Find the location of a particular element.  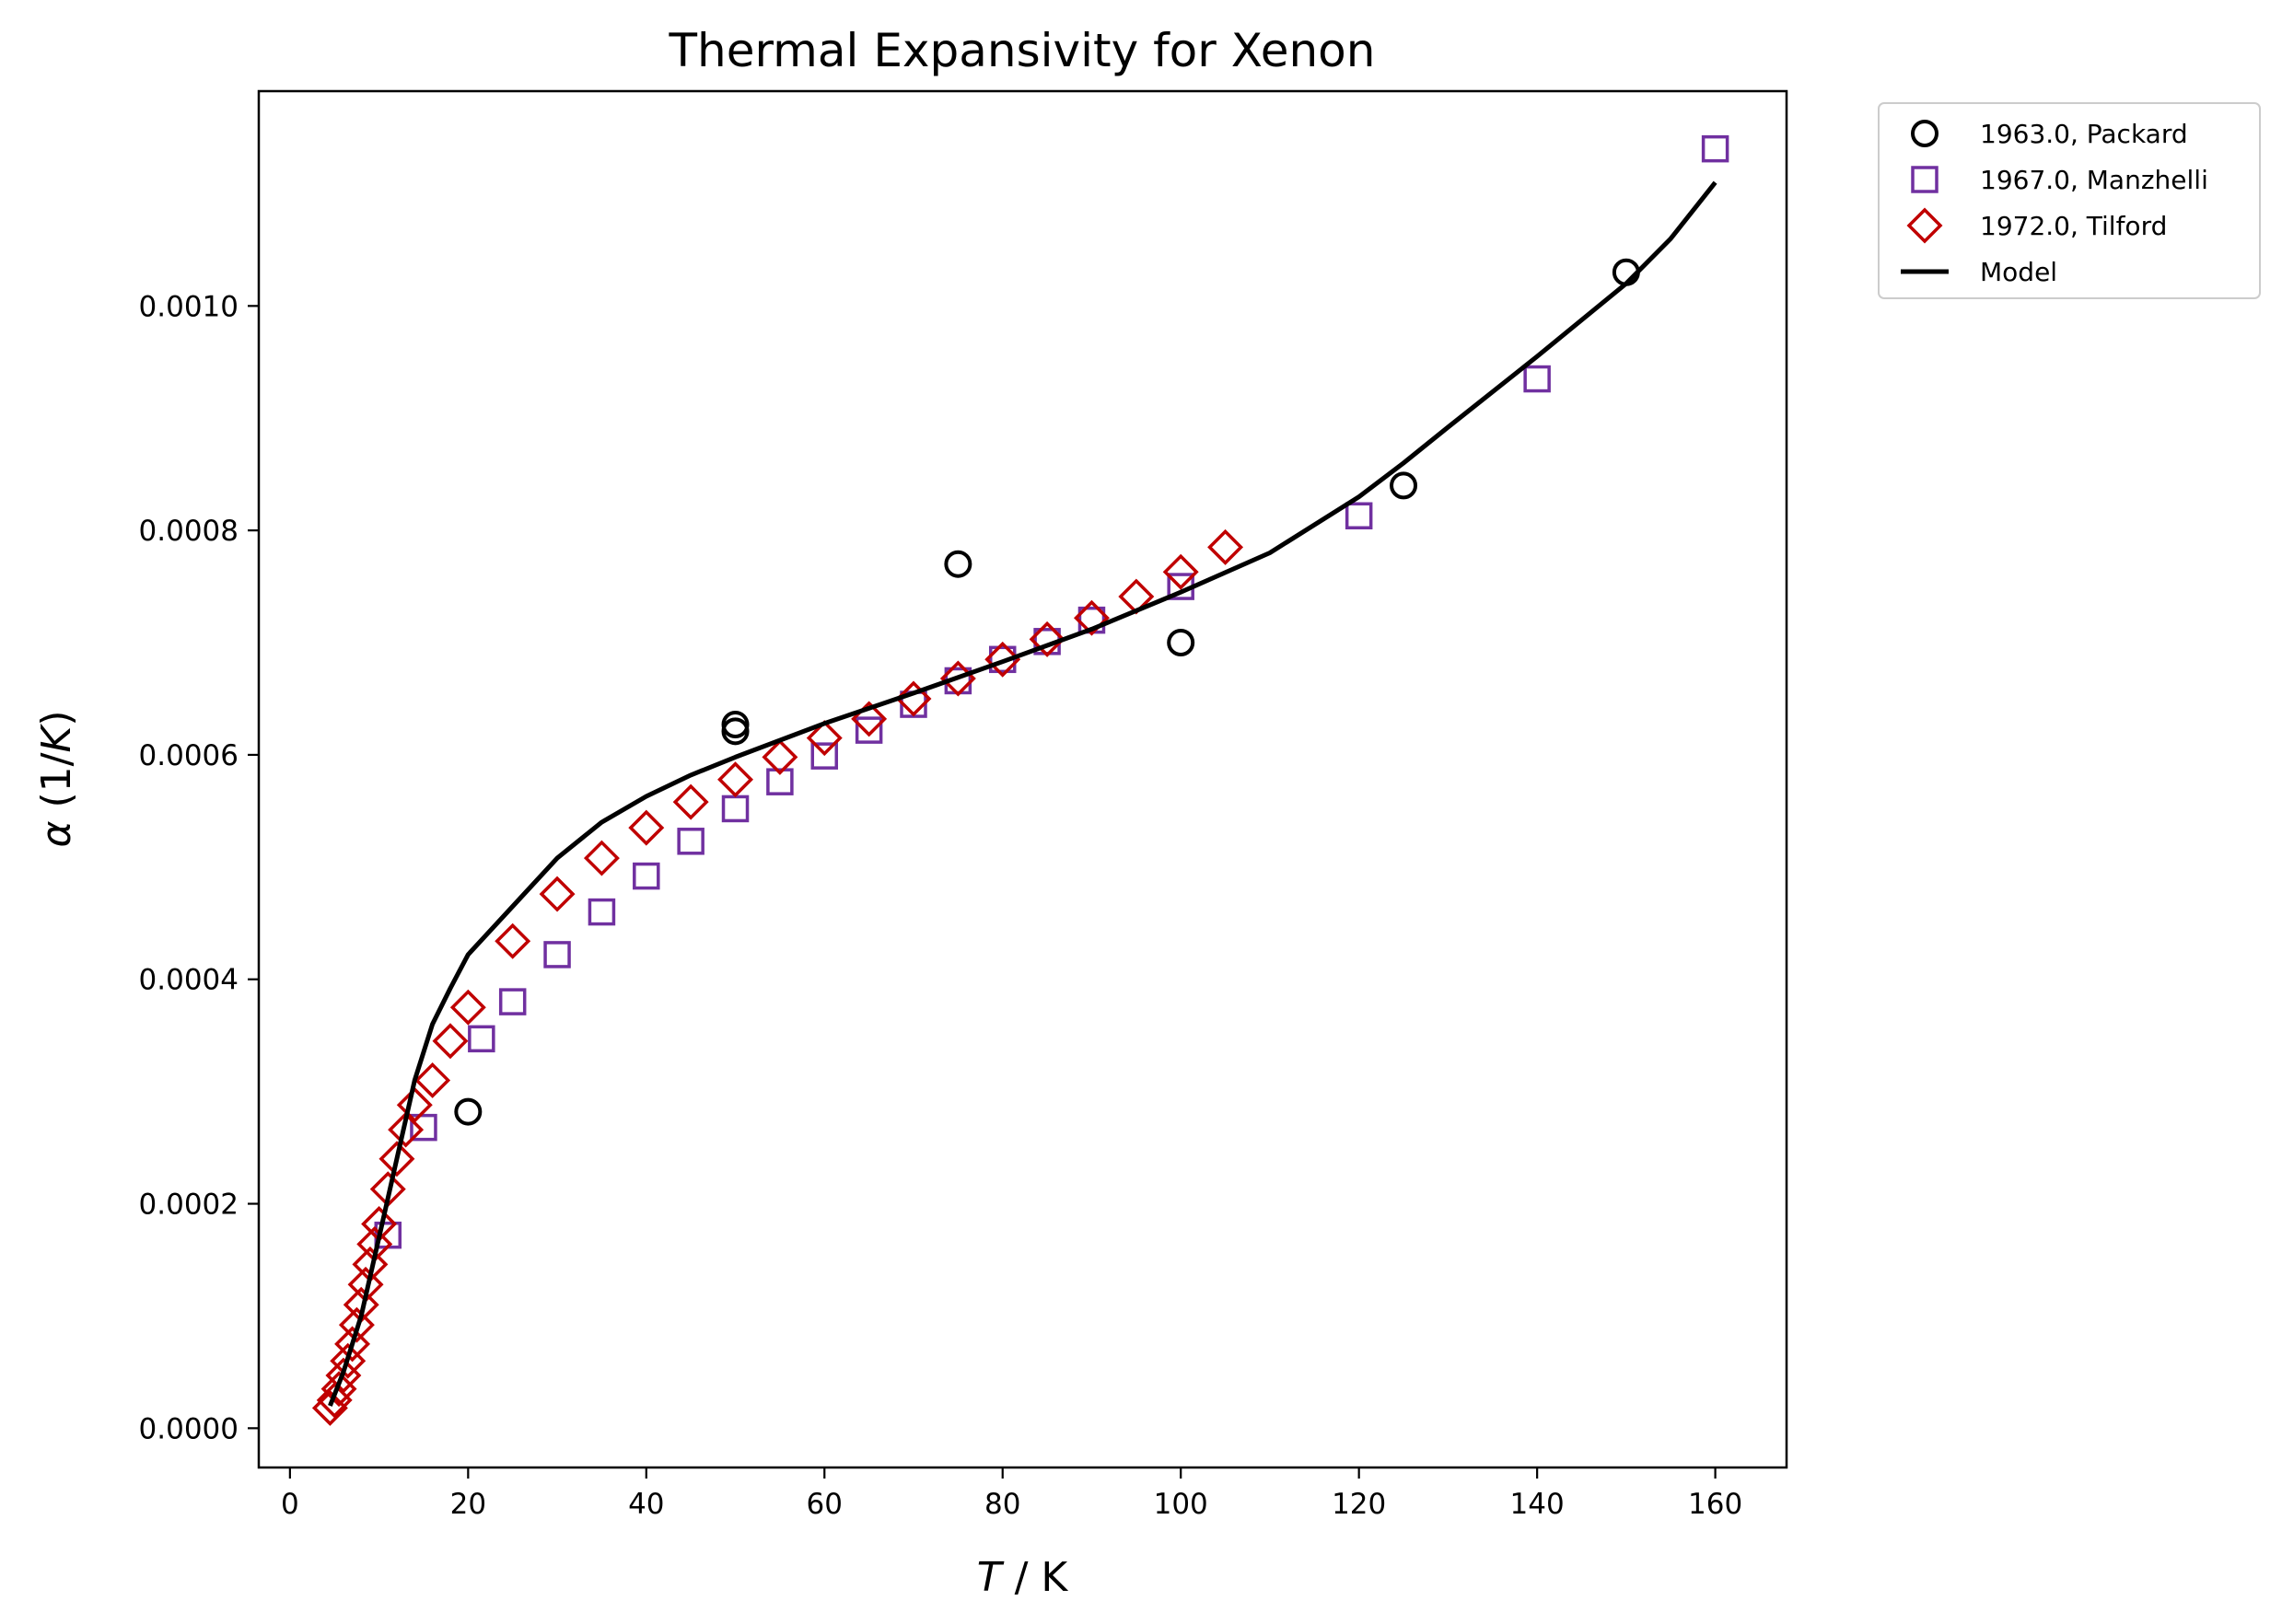

x-tick-label: 120 is located at coordinates (1359, 1504).